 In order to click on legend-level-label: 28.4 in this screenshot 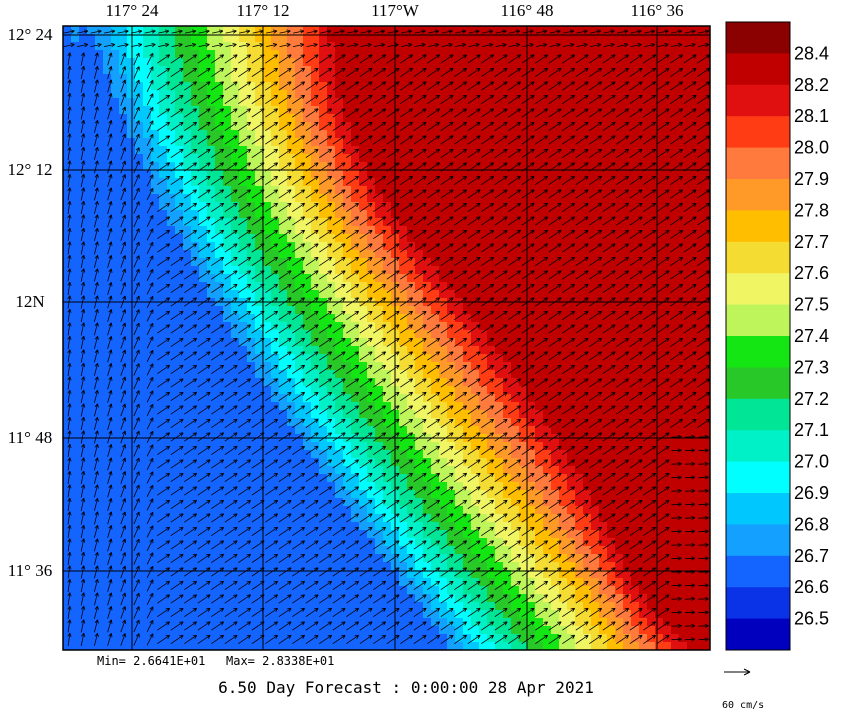, I will do `click(811, 53)`.